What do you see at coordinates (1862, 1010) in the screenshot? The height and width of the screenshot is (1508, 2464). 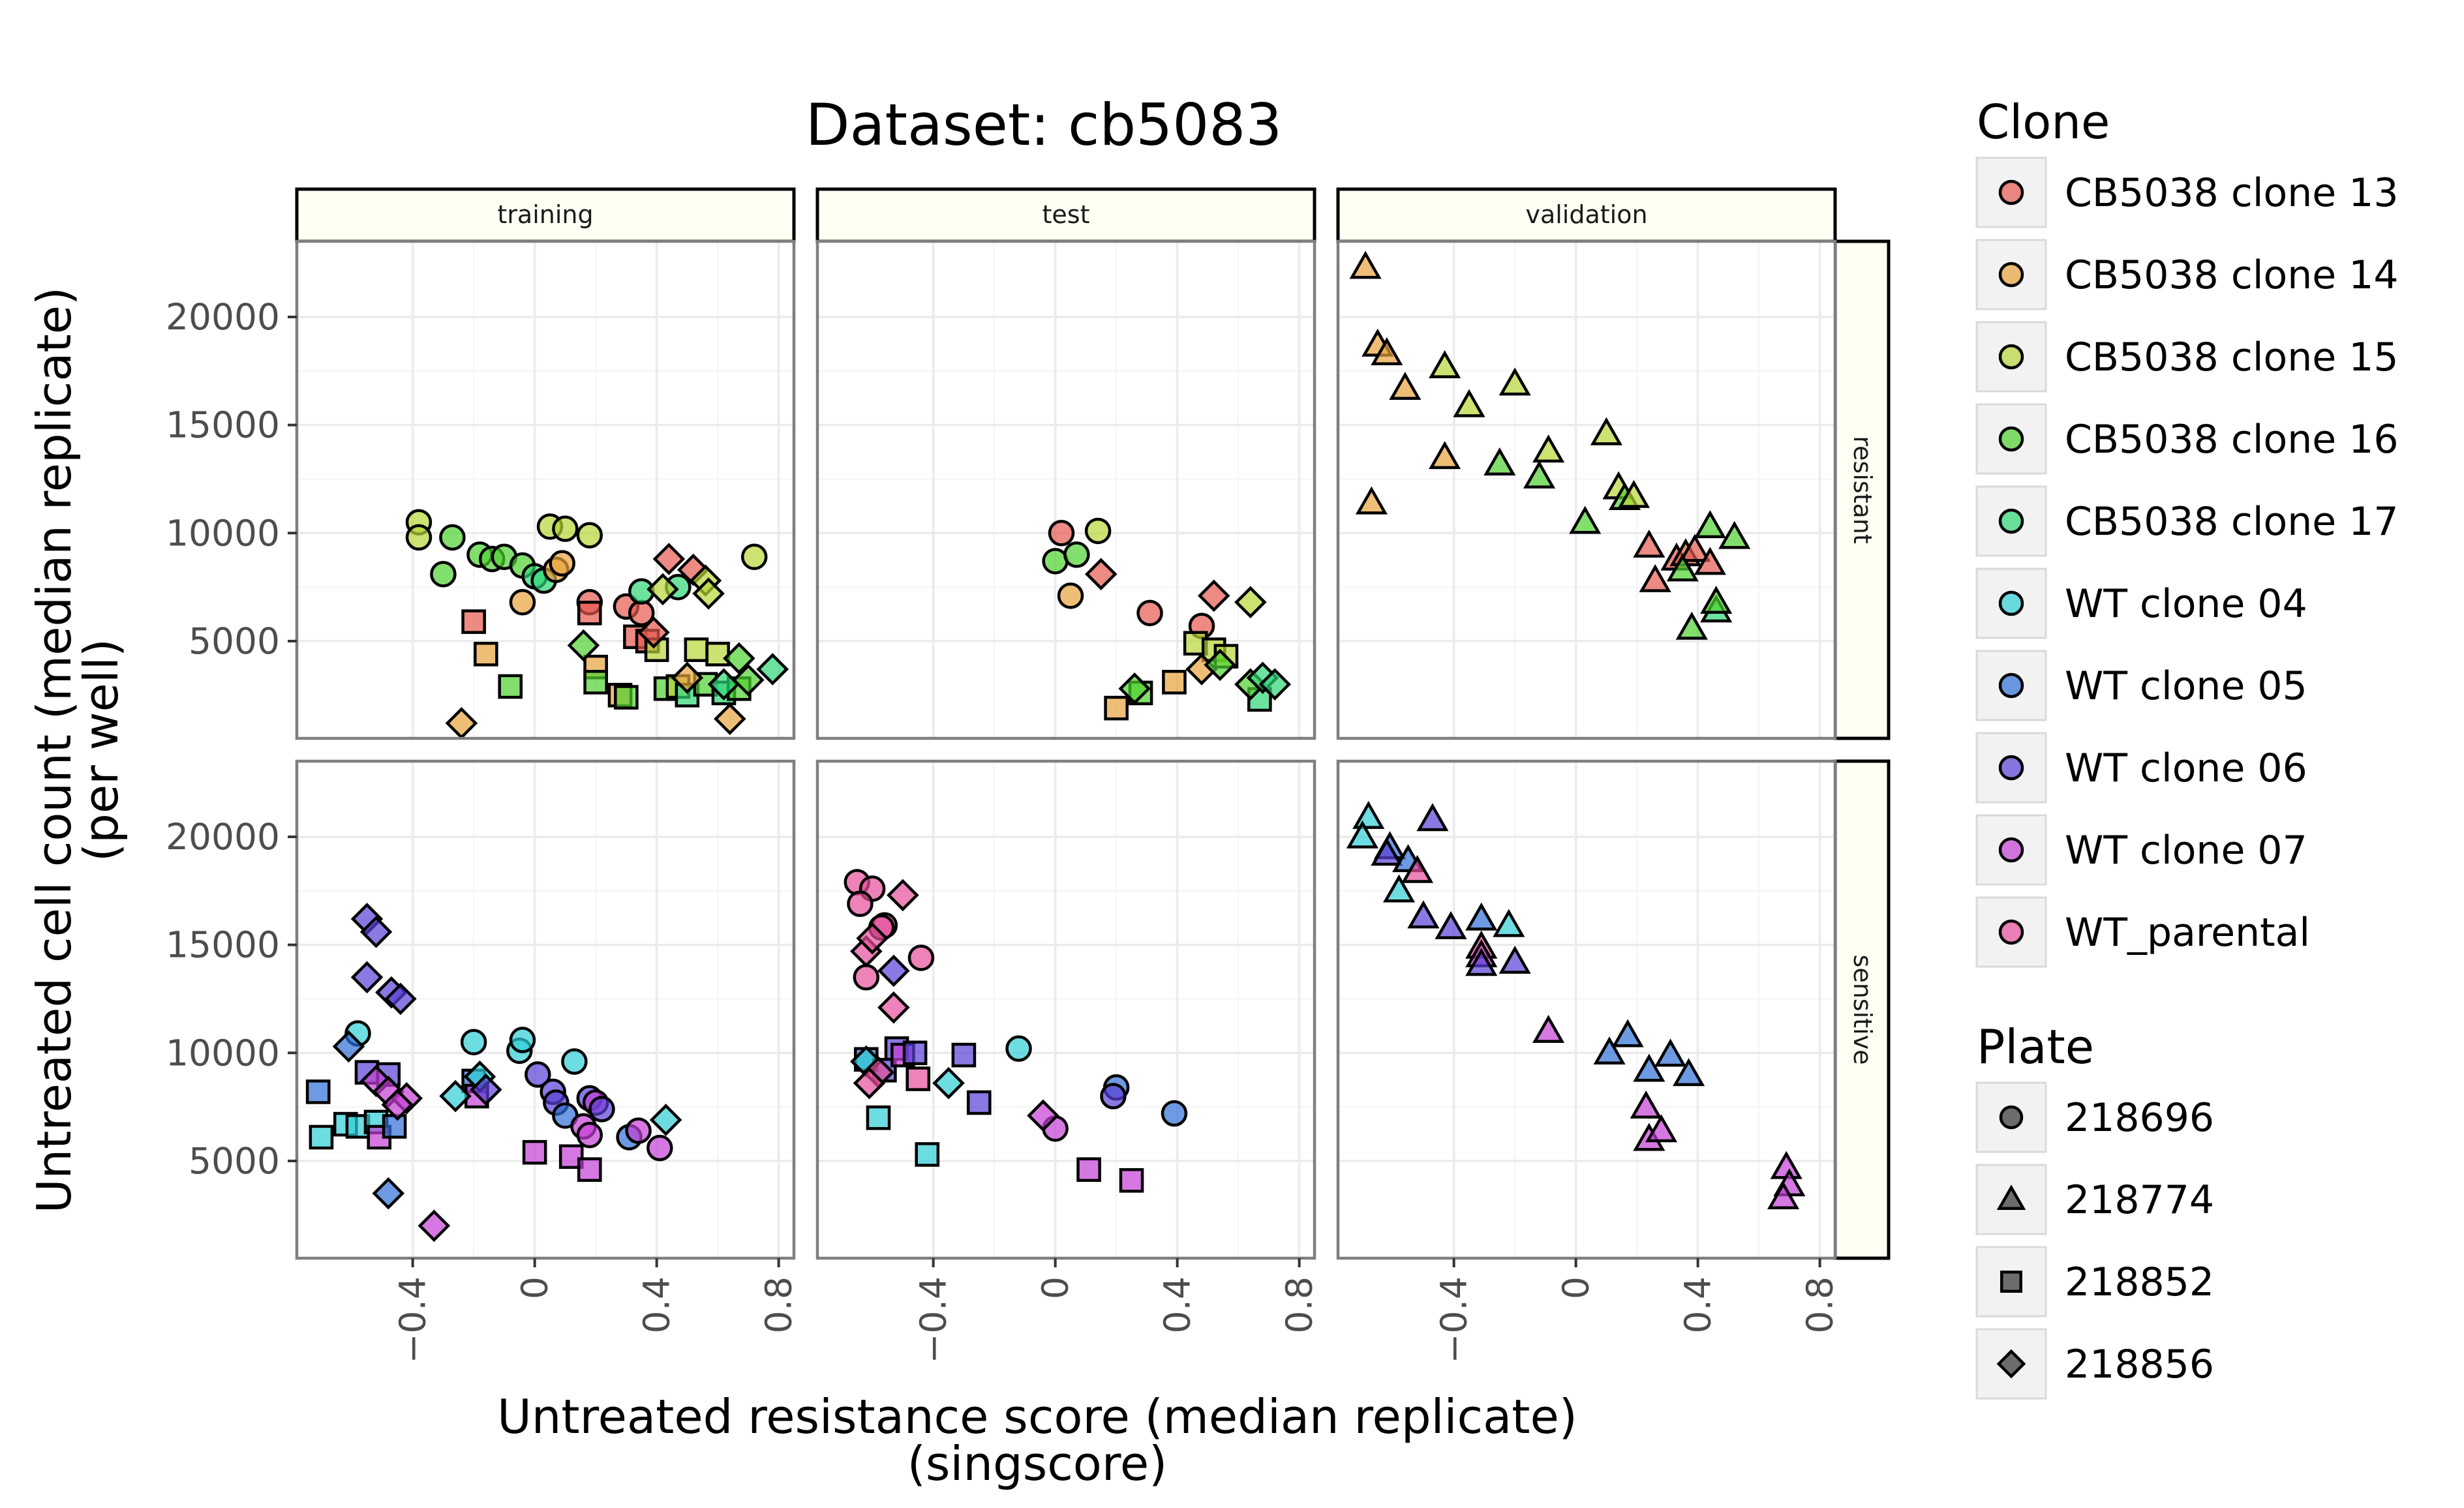 I see `facet-strip-label: sensitive` at bounding box center [1862, 1010].